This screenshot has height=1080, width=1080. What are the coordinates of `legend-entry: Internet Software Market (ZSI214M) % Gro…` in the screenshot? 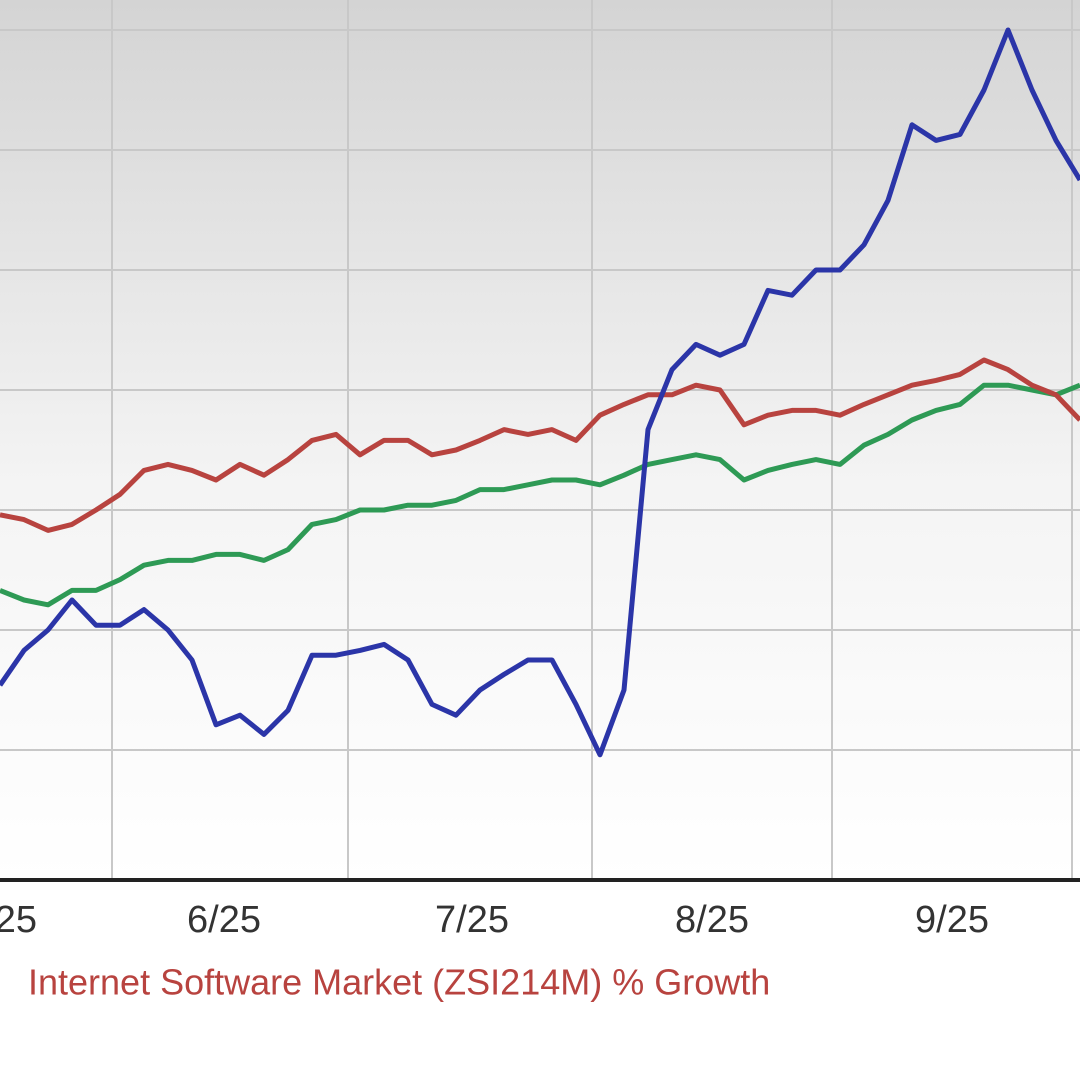 It's located at (399, 982).